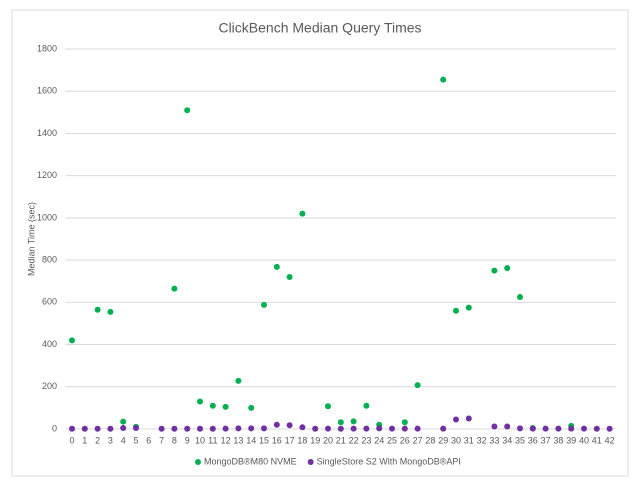  I want to click on x-tick-label: 2, so click(97, 440).